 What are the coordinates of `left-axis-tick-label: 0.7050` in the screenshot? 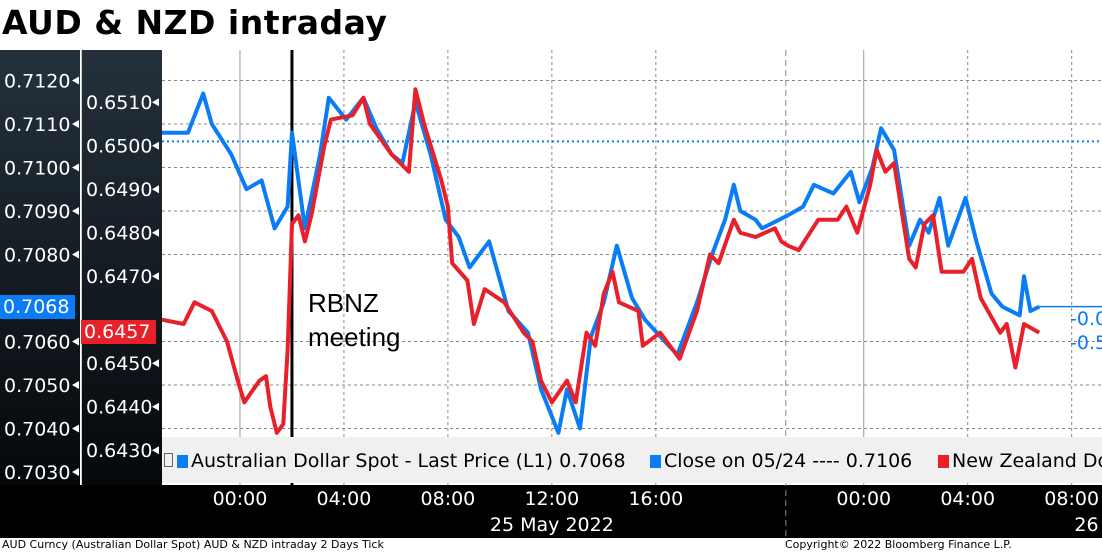 It's located at (37, 386).